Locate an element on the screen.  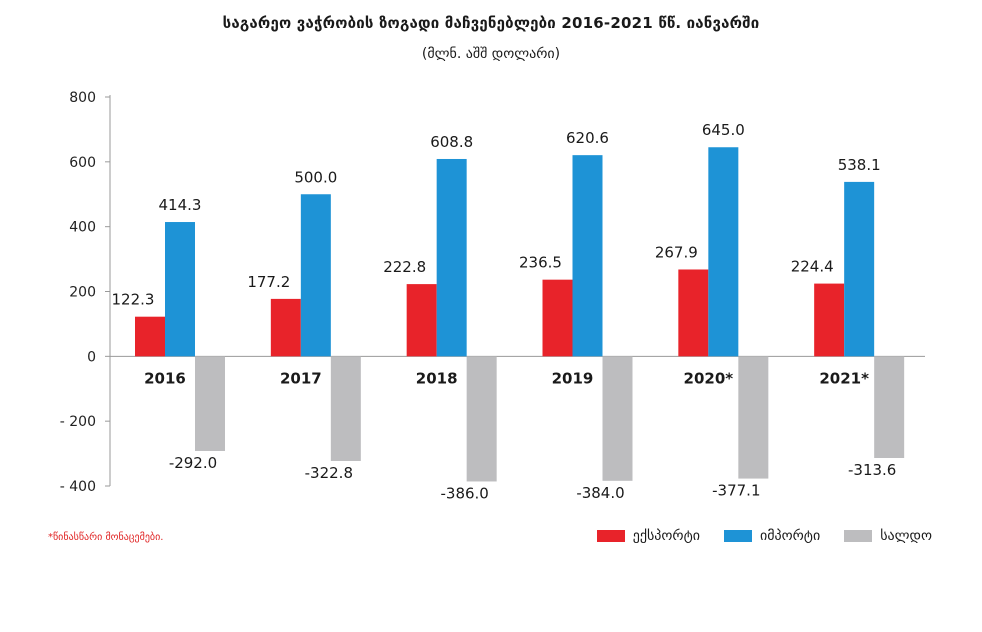
x-category-label: 2018 is located at coordinates (437, 378).